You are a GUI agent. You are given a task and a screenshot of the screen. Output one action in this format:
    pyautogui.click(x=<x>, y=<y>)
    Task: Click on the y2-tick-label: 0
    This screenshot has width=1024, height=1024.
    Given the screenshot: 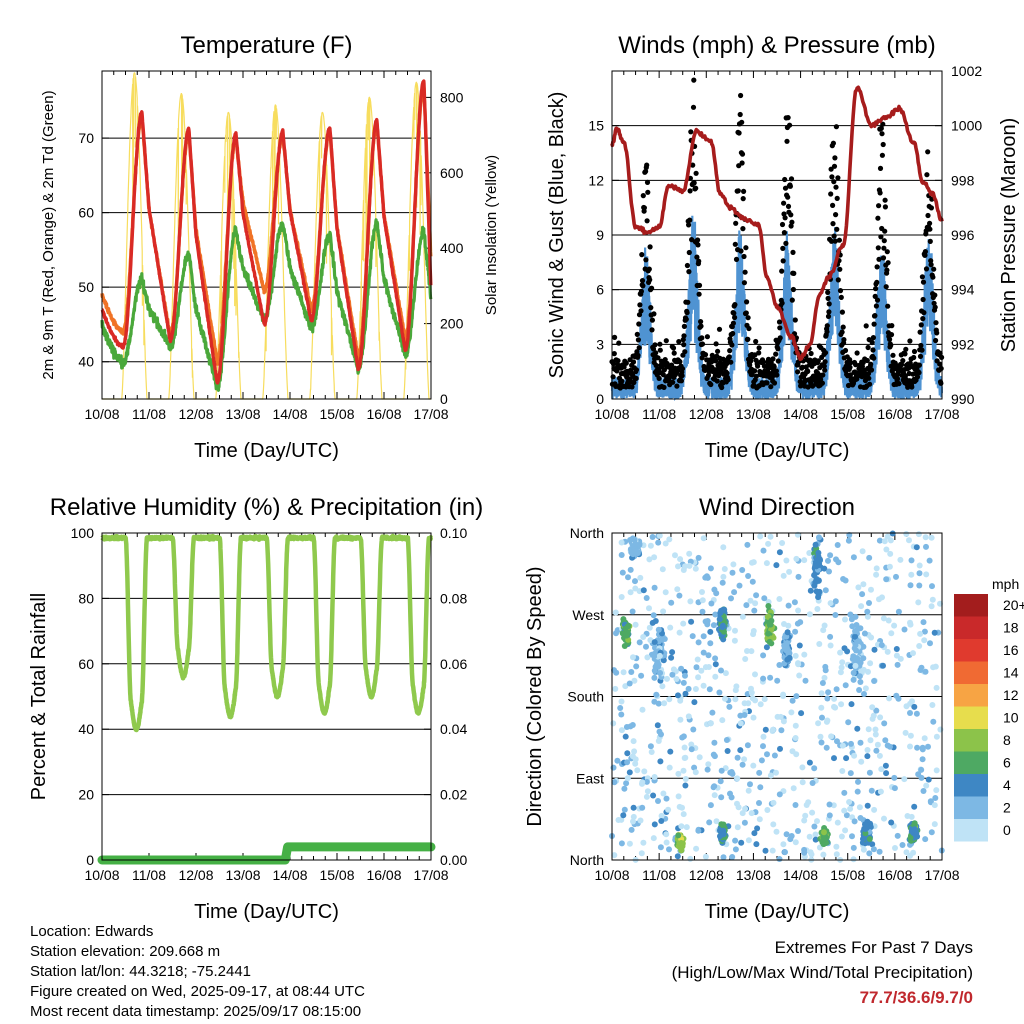 What is the action you would take?
    pyautogui.click(x=444, y=399)
    